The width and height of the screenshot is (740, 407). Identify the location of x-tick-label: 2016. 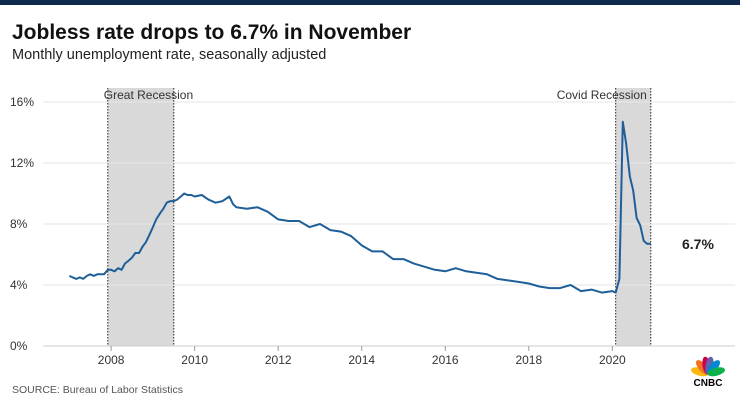
(445, 360).